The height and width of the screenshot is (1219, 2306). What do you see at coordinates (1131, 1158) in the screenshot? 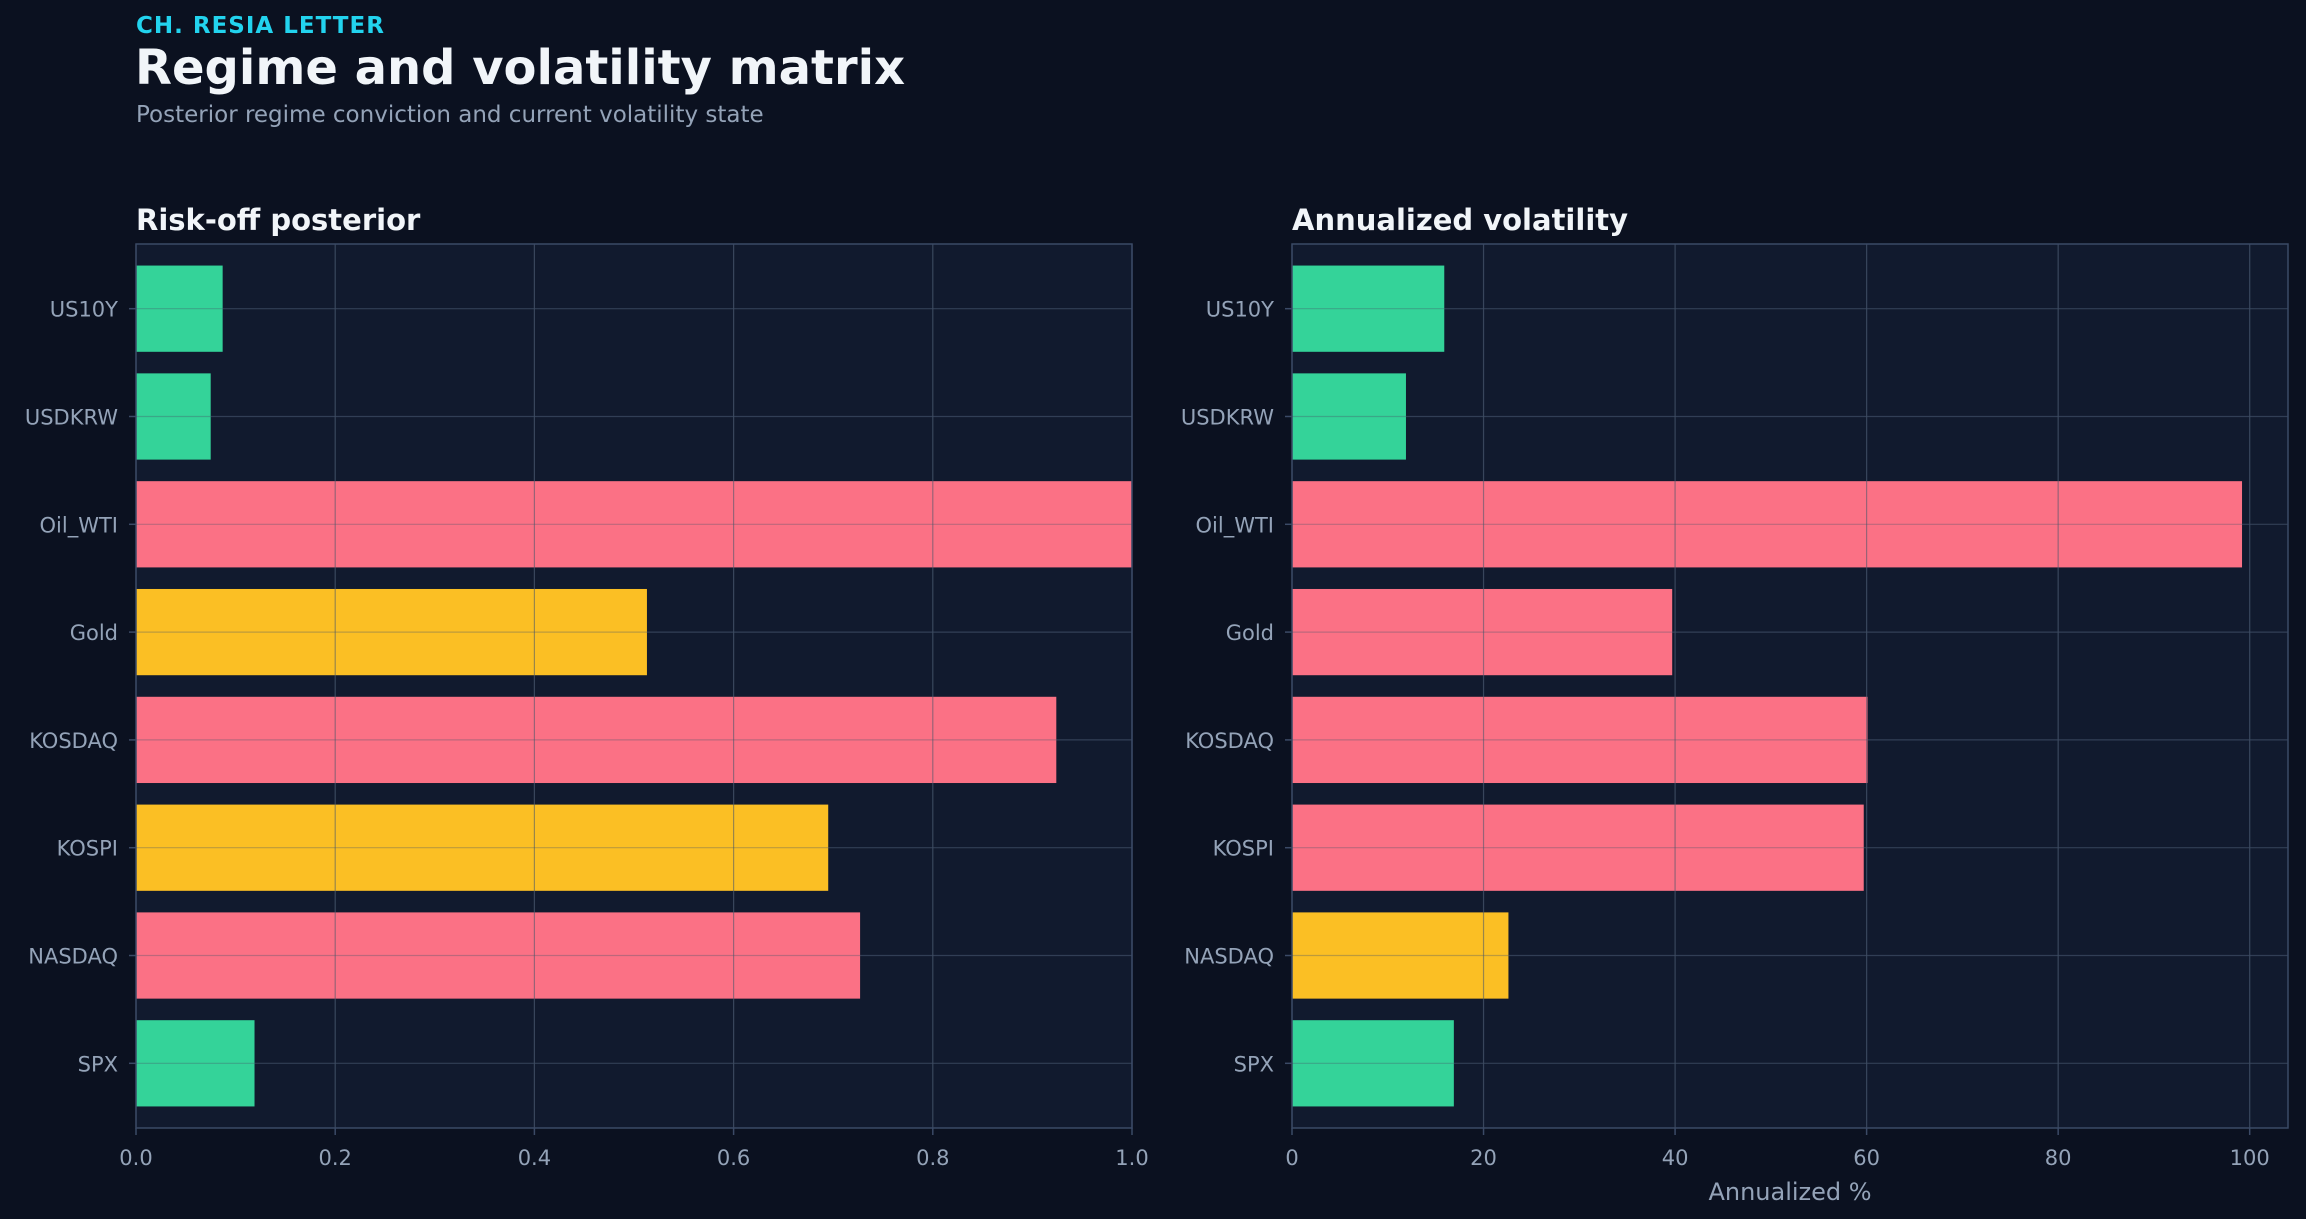
I see `x-tick-label: 1.0` at bounding box center [1131, 1158].